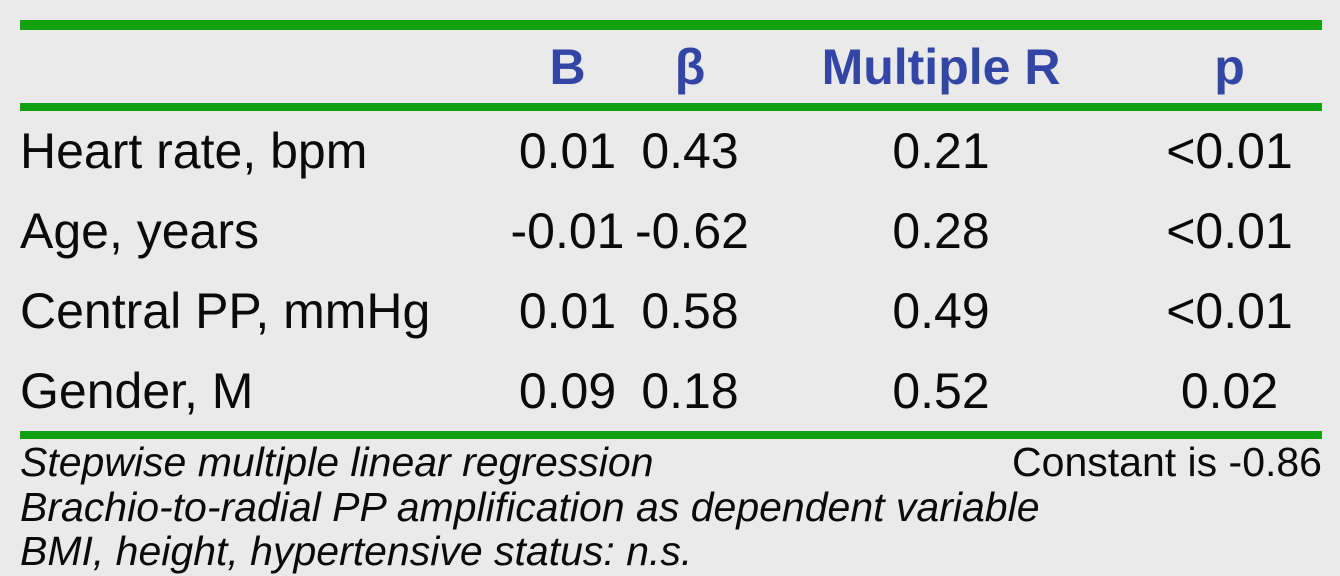 Image resolution: width=1340 pixels, height=576 pixels. I want to click on cell-beta: 0.18, so click(690, 391).